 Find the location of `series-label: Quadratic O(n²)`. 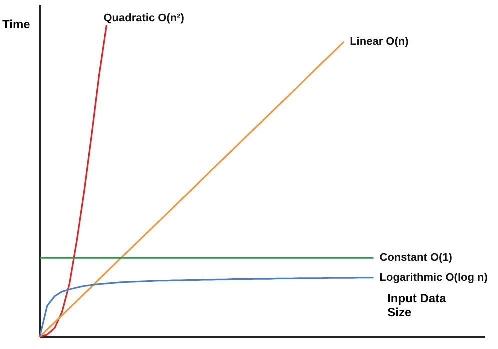

series-label: Quadratic O(n²) is located at coordinates (144, 18).